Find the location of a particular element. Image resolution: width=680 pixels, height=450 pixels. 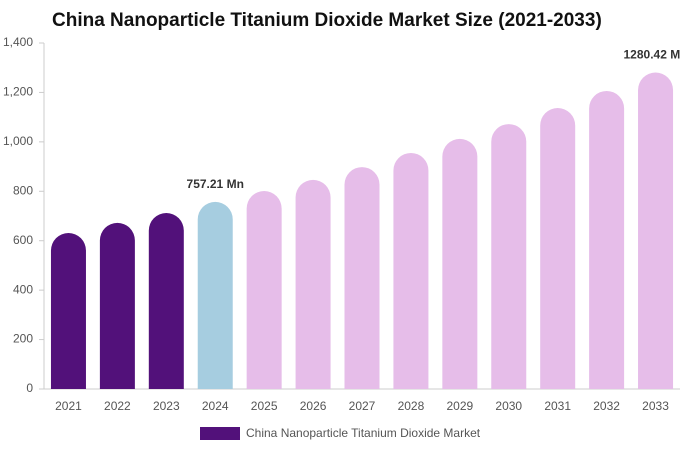

x-tick-label: 2021 is located at coordinates (68, 406).